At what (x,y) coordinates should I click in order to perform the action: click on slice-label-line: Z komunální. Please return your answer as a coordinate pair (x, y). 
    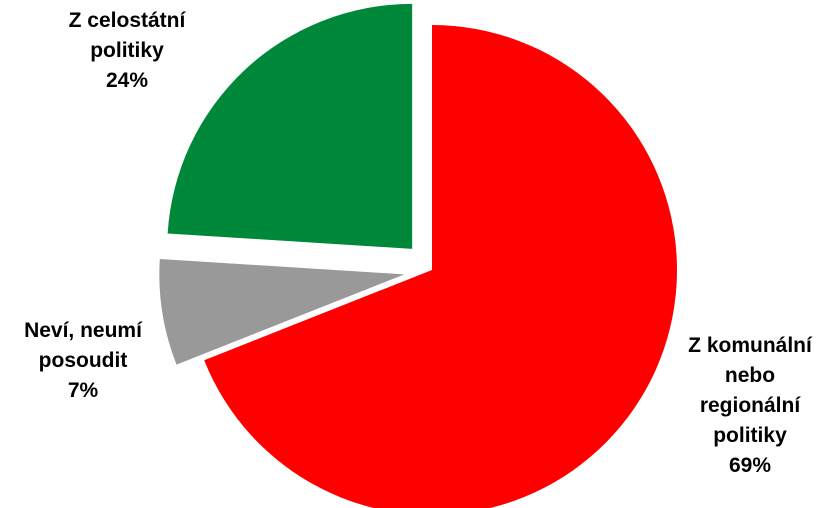
    Looking at the image, I should click on (750, 345).